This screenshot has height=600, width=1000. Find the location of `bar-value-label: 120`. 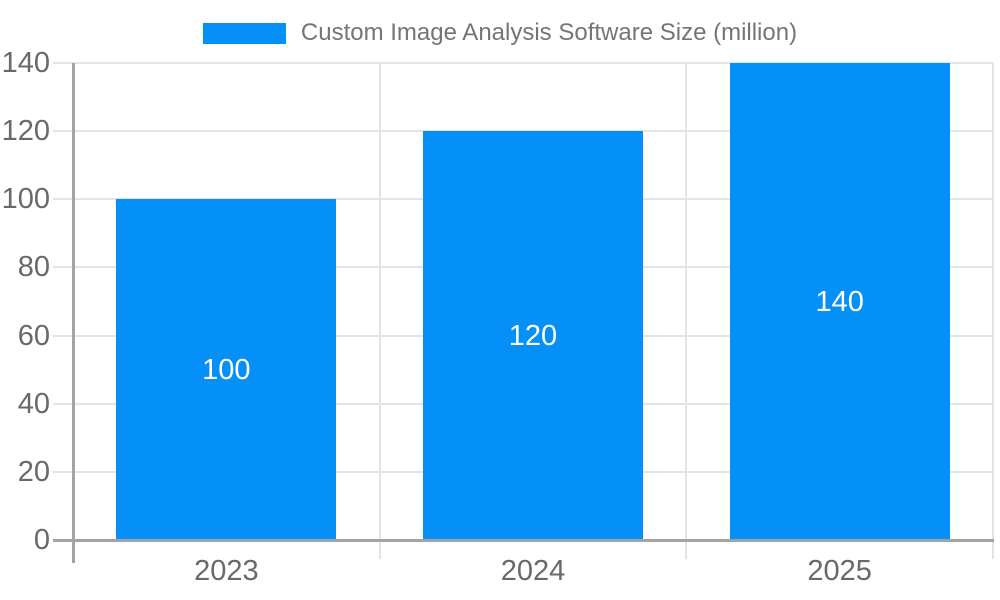

bar-value-label: 120 is located at coordinates (533, 335).